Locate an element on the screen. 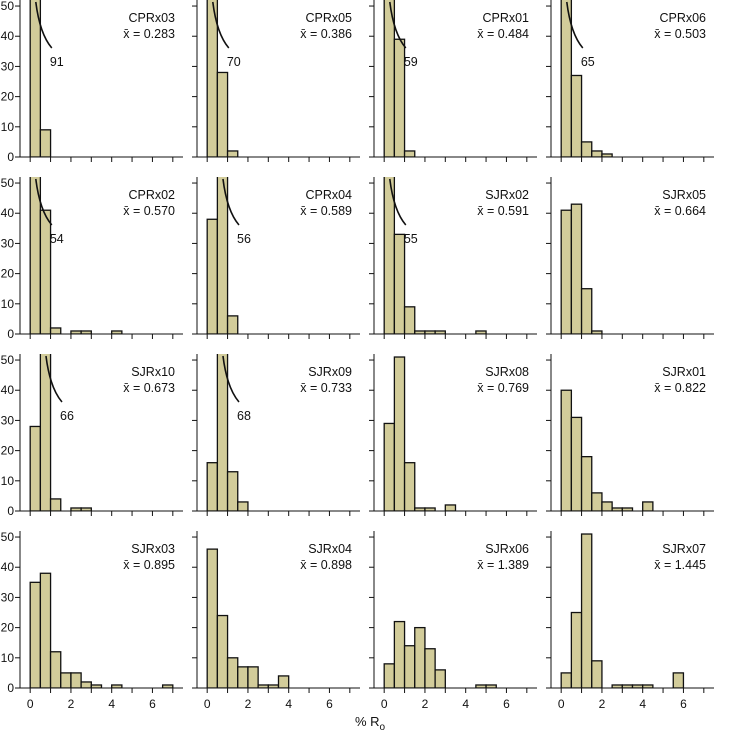 This screenshot has height=731, width=735. mean-reflectance-label: x̄ = 0.591 is located at coordinates (503, 211).